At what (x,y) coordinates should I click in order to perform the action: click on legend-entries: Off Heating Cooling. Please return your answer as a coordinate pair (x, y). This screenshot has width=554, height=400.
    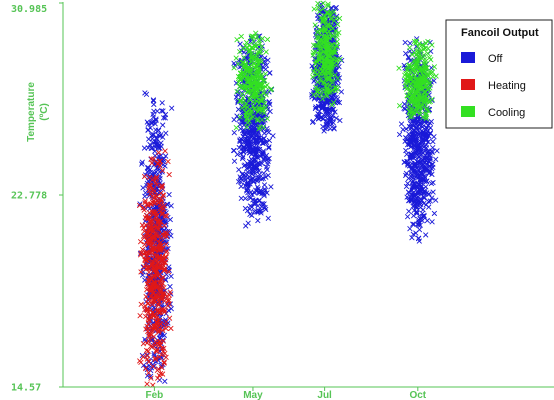
    Looking at the image, I should click on (493, 85).